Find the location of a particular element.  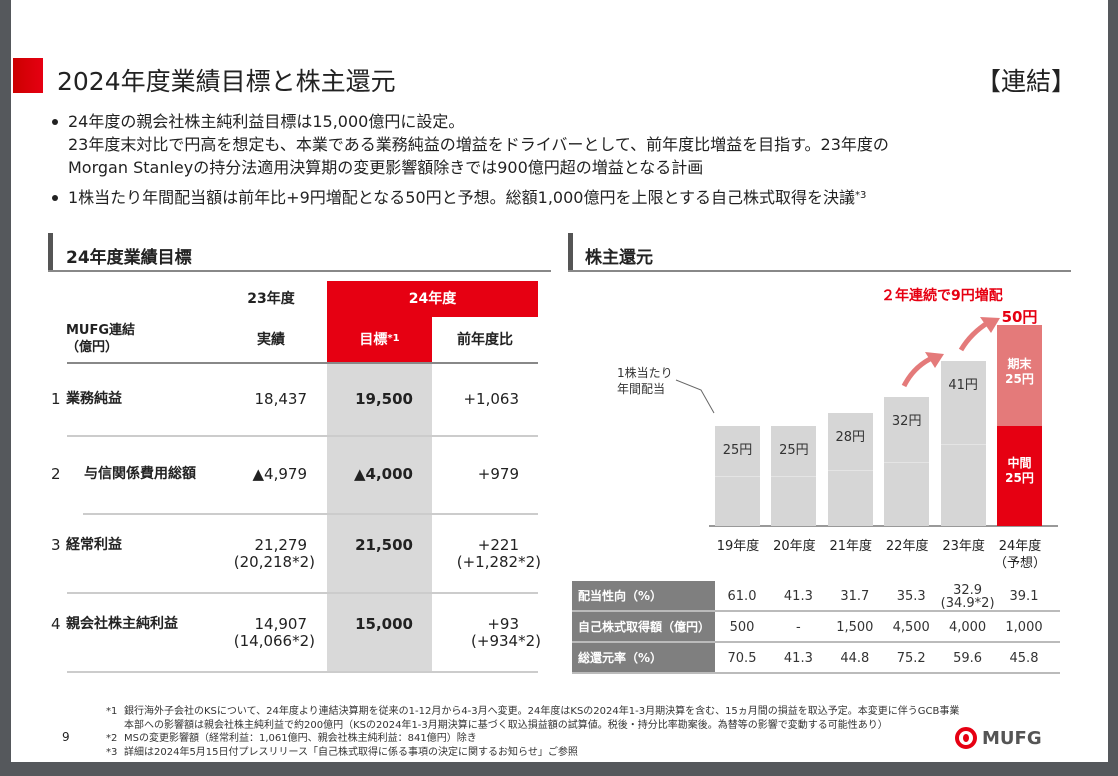

table-value: - is located at coordinates (798, 627).